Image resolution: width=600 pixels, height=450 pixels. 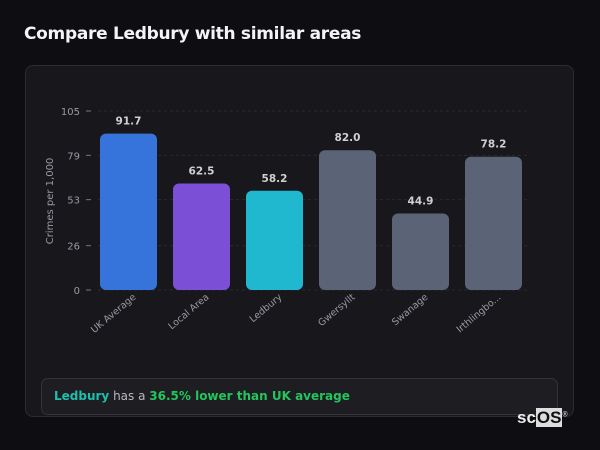 What do you see at coordinates (50, 201) in the screenshot?
I see `y-axis-label: Crimes per 1,000` at bounding box center [50, 201].